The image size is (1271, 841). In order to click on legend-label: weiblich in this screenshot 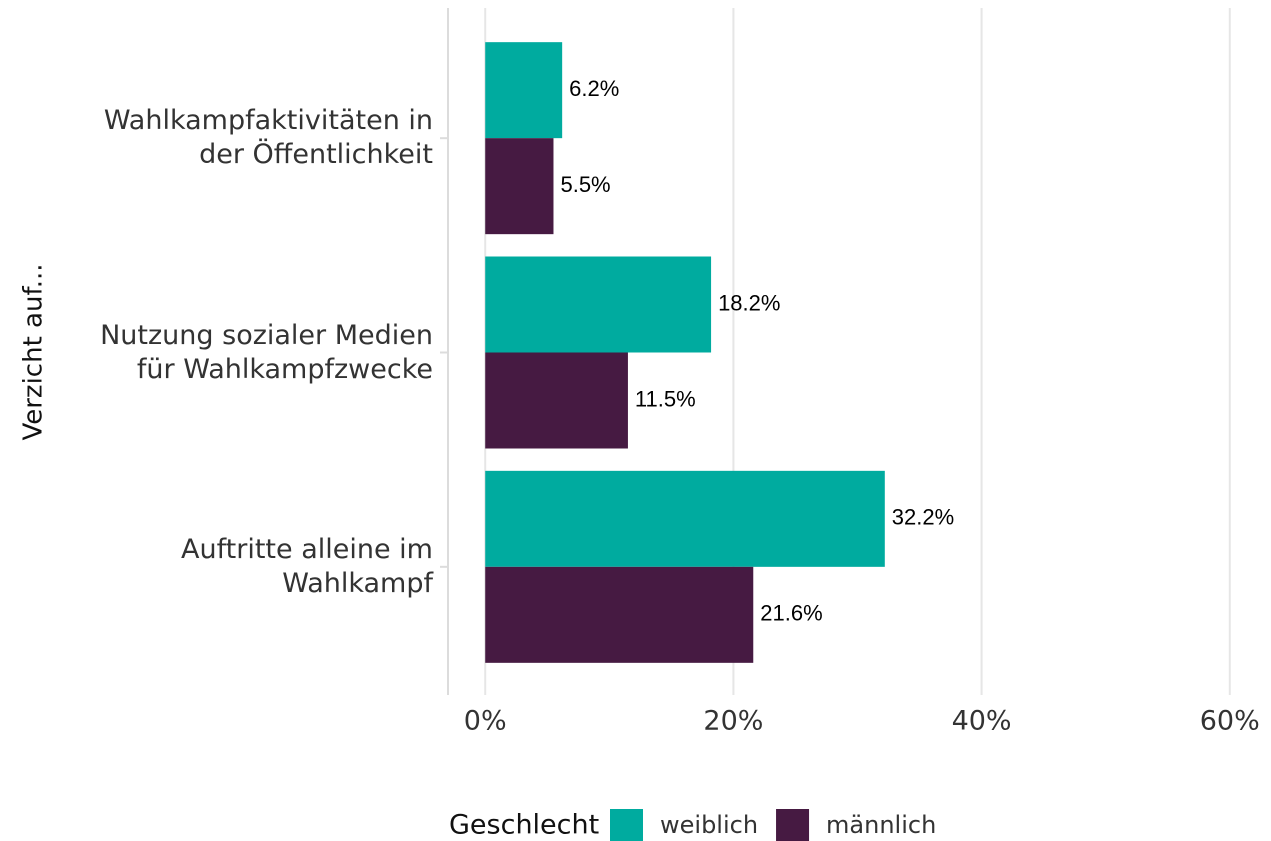, I will do `click(709, 825)`.